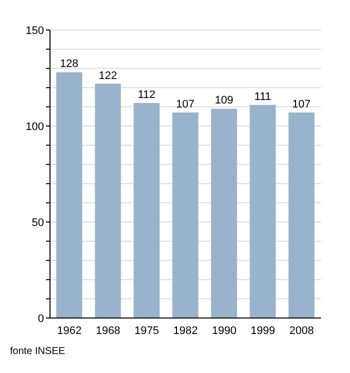  What do you see at coordinates (301, 330) in the screenshot?
I see `x-tick-label: 2008` at bounding box center [301, 330].